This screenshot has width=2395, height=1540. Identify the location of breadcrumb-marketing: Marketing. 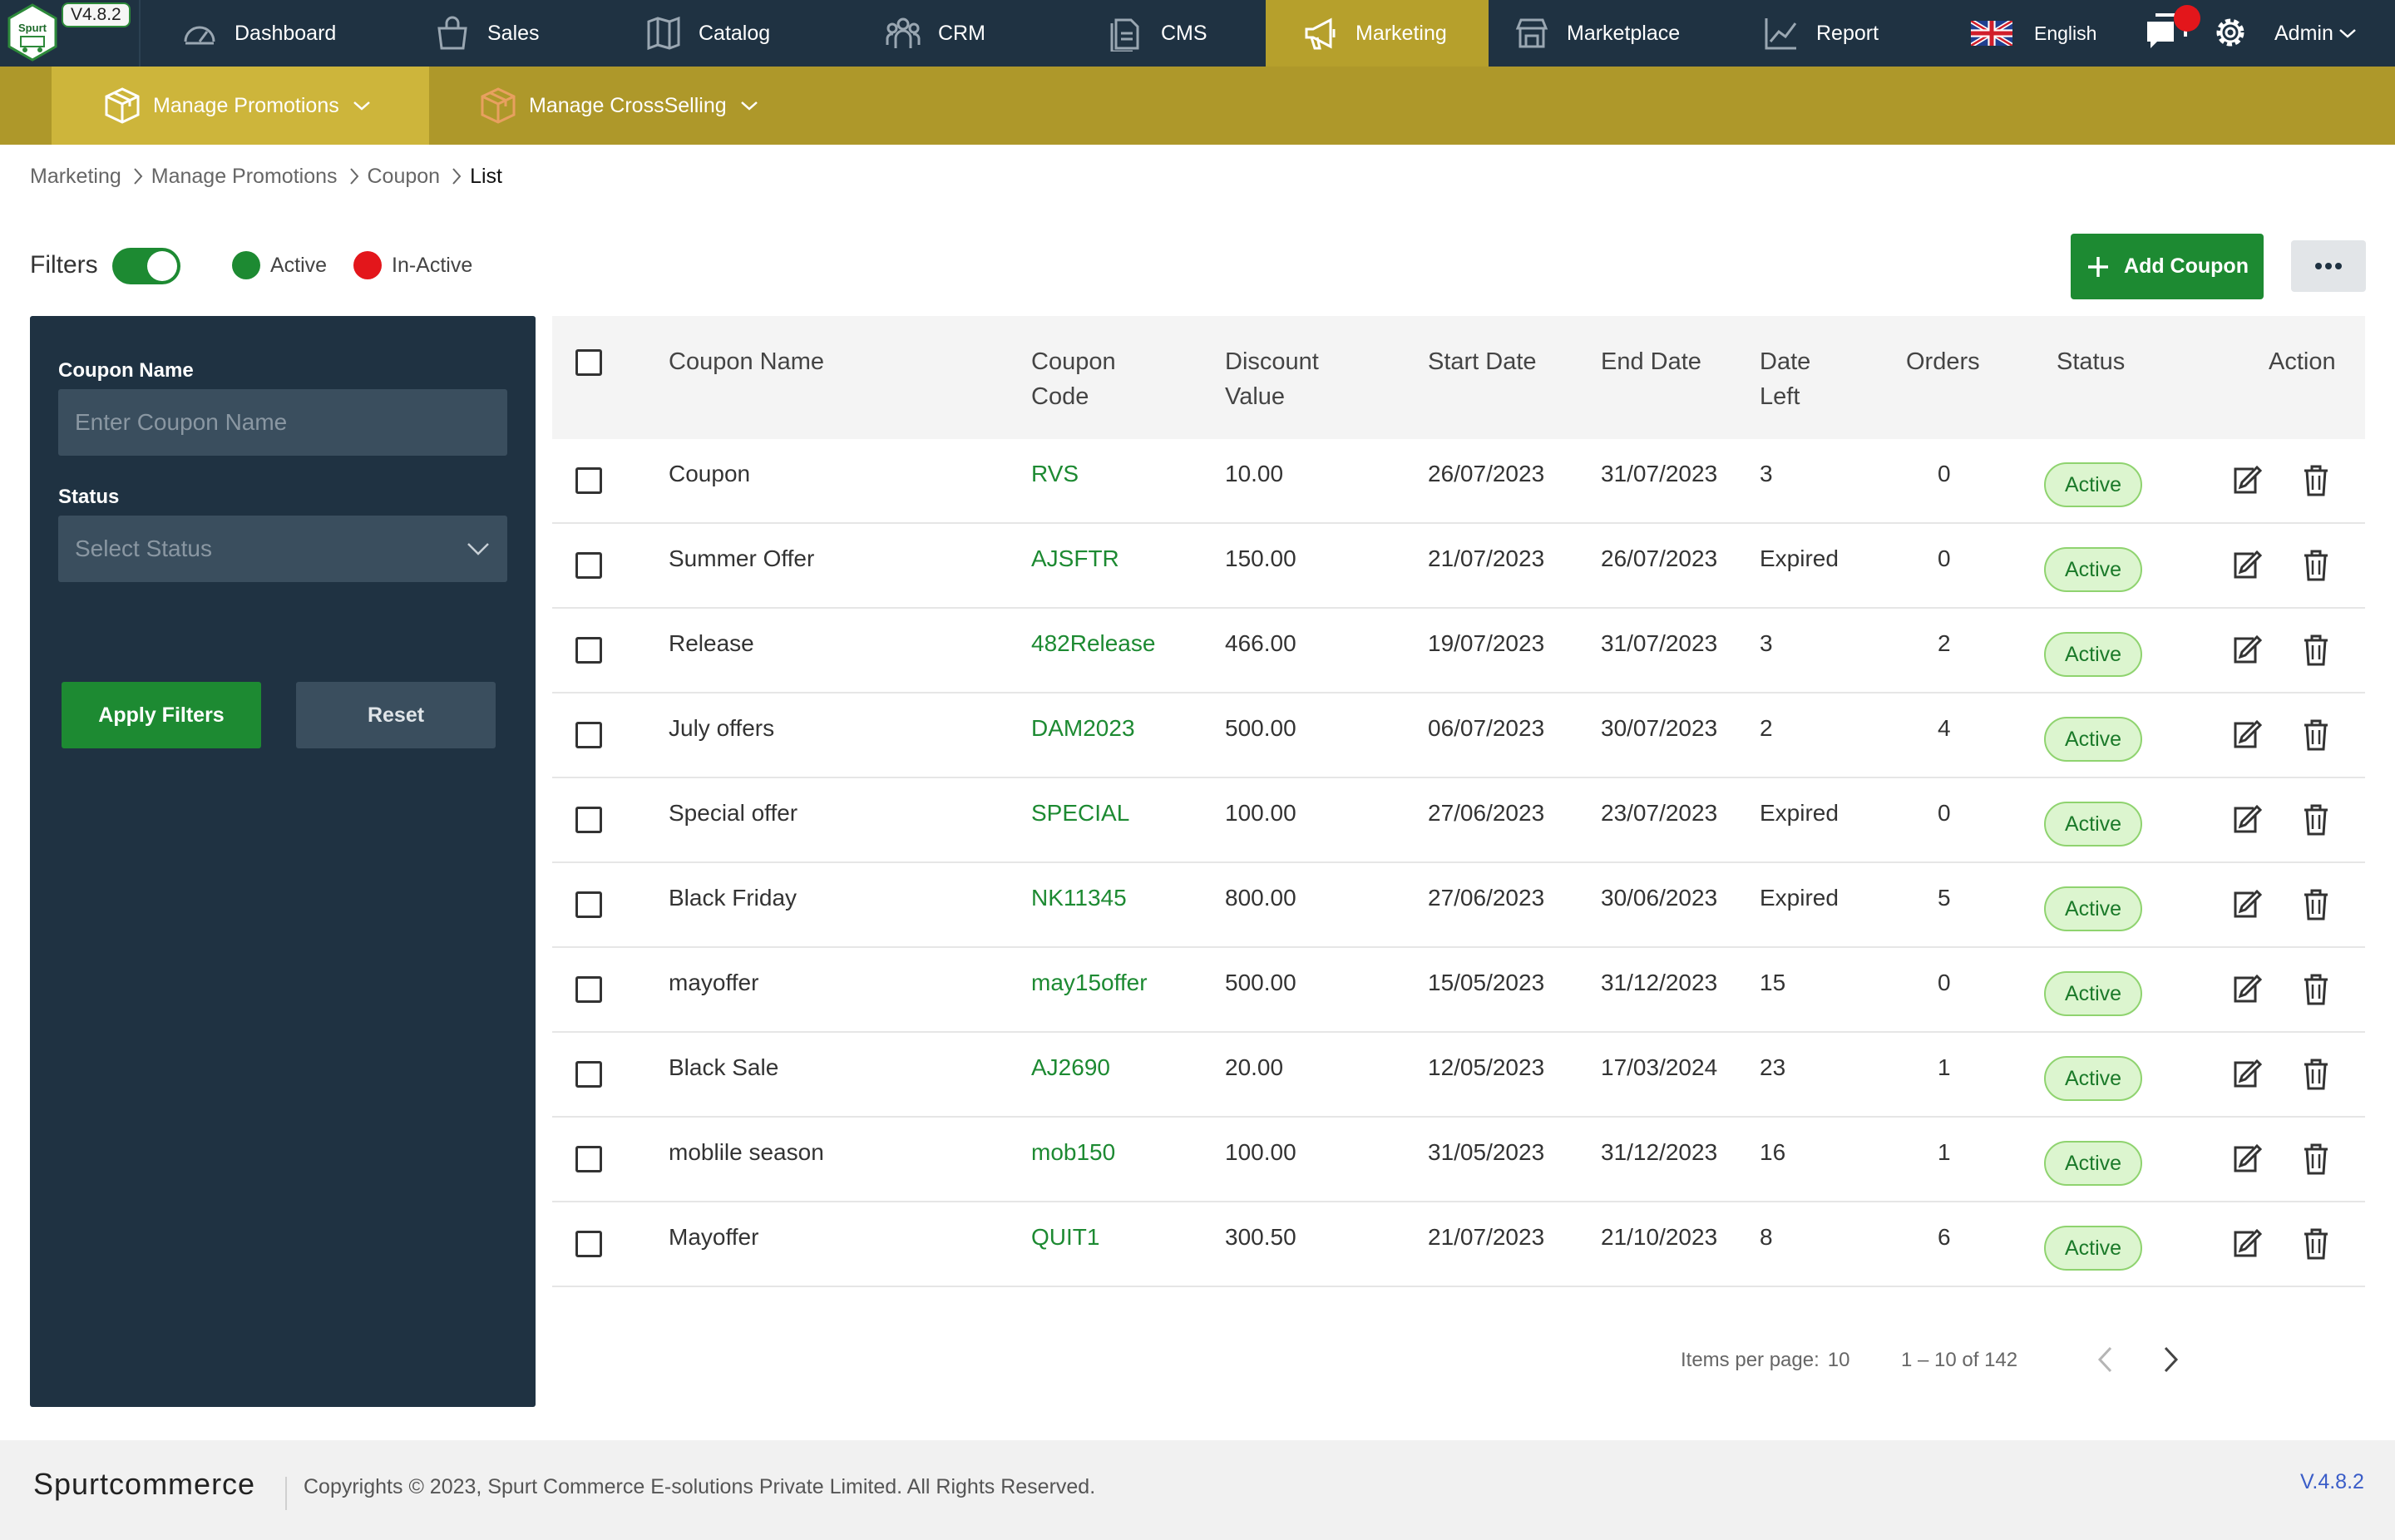
(75, 176).